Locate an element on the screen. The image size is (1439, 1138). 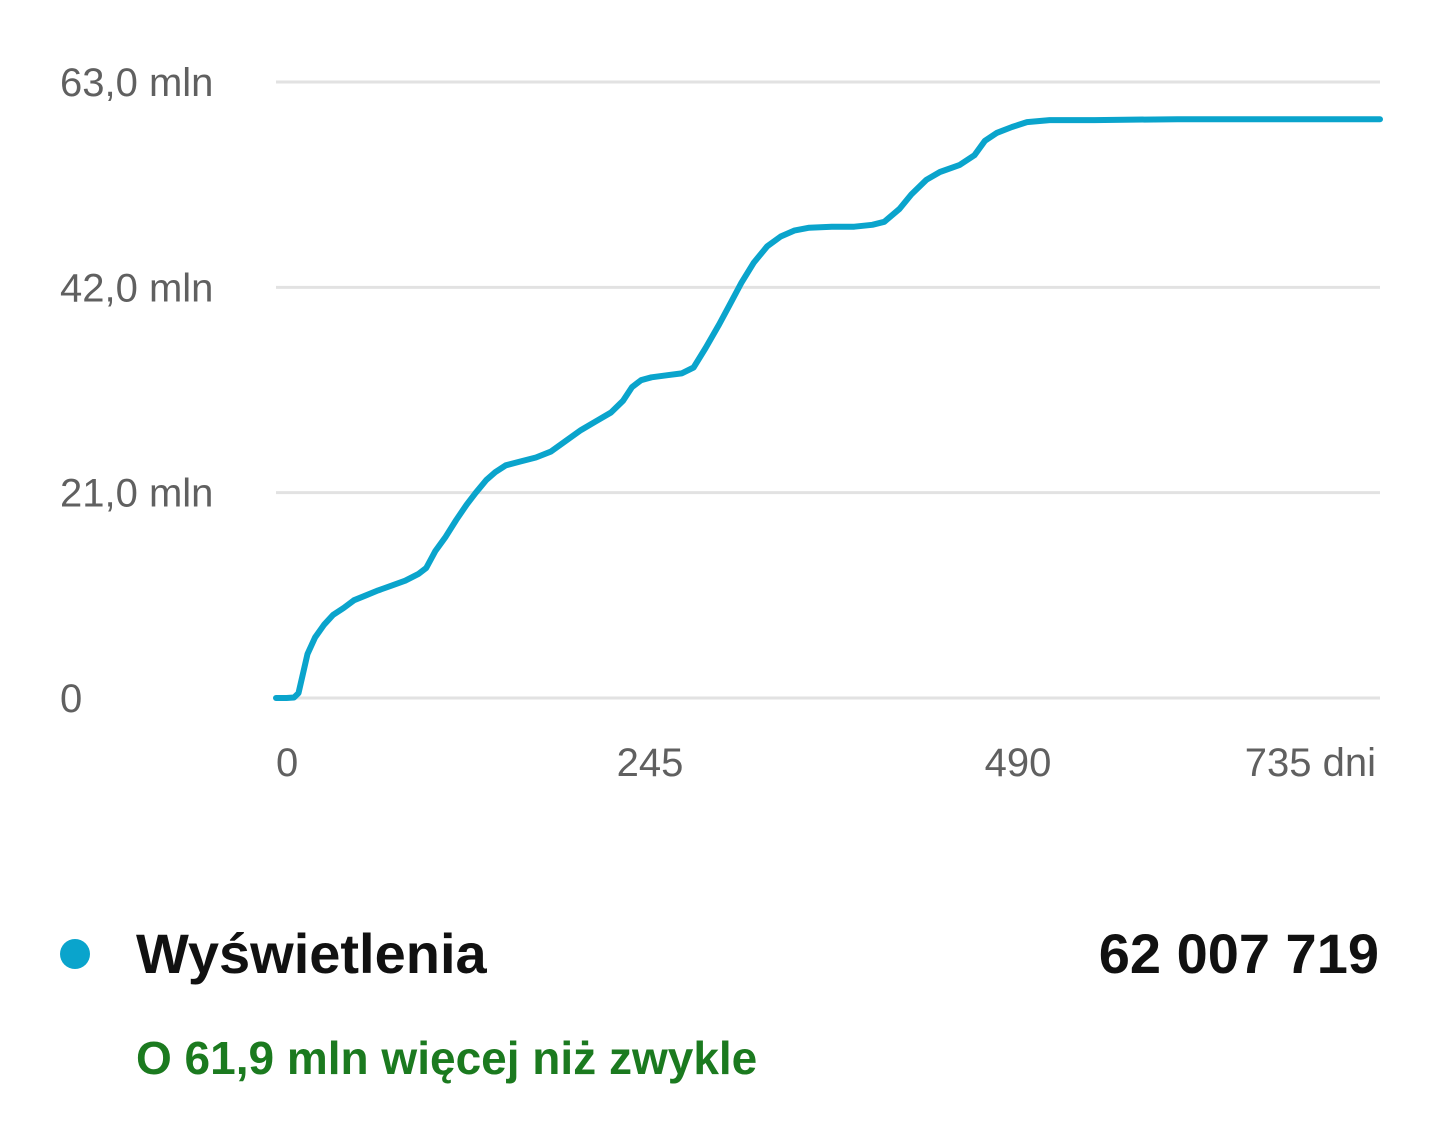
legend-total-value: 62 007 719 is located at coordinates (1238, 953).